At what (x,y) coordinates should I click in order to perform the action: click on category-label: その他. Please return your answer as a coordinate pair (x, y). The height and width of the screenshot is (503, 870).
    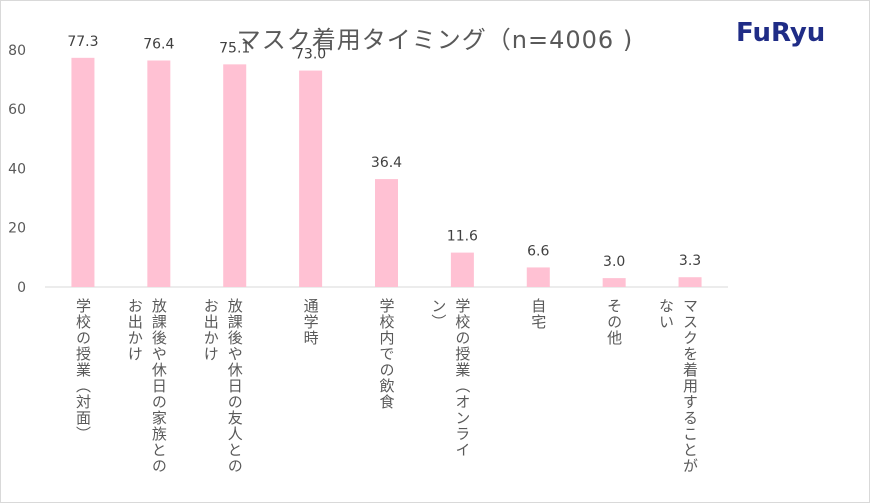
    Looking at the image, I should click on (614, 322).